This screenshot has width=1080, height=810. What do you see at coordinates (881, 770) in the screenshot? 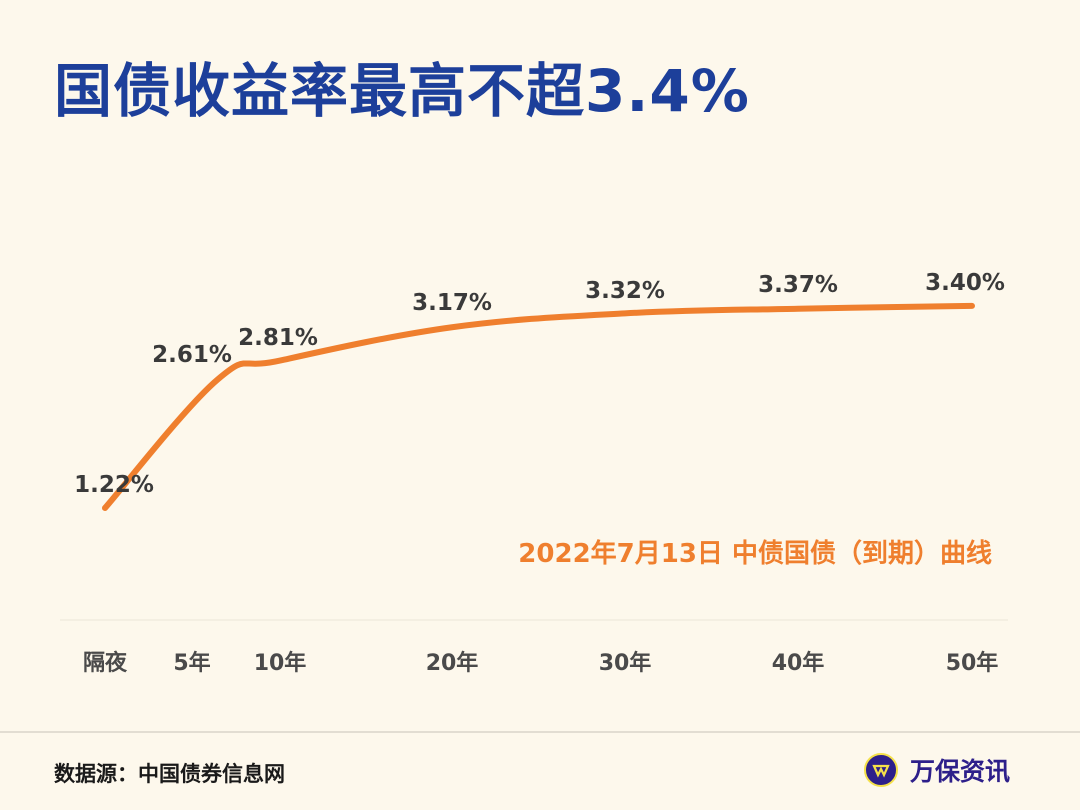
I see `brand-logo-icon` at bounding box center [881, 770].